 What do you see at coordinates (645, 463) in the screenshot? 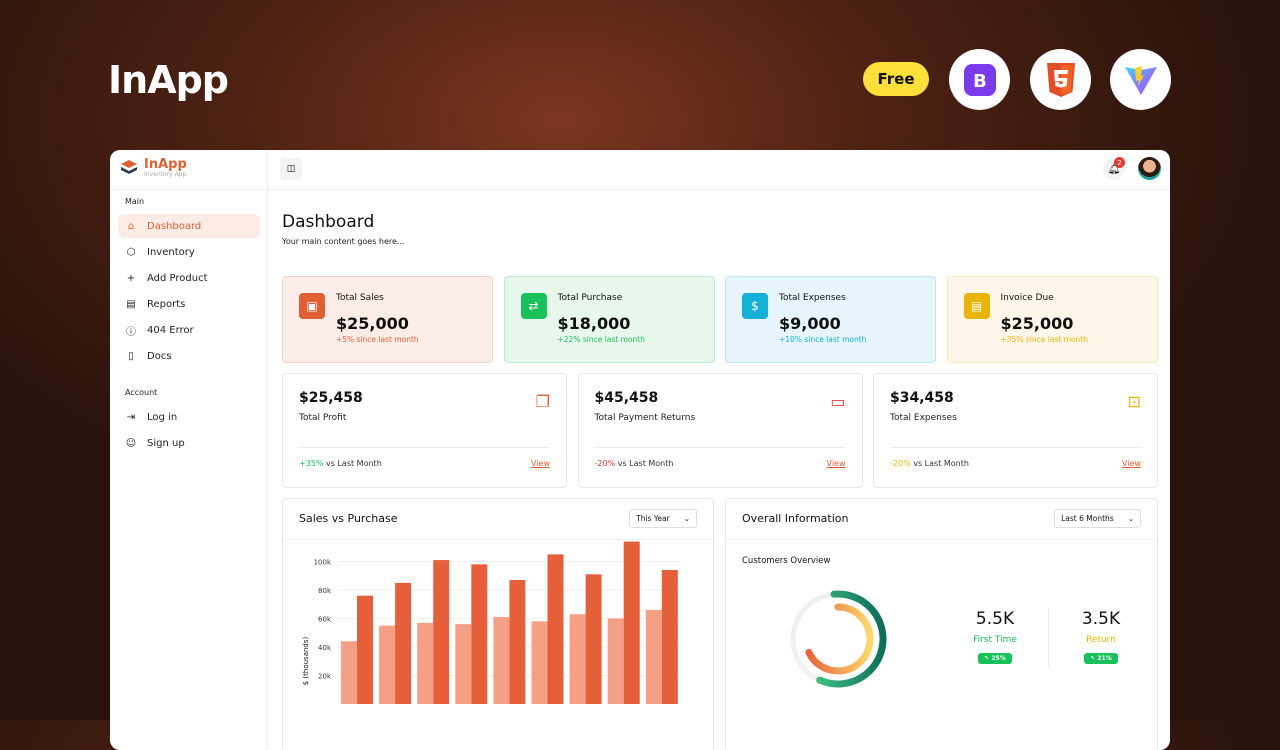
I see `card-change-suffix: vs Last Month` at bounding box center [645, 463].